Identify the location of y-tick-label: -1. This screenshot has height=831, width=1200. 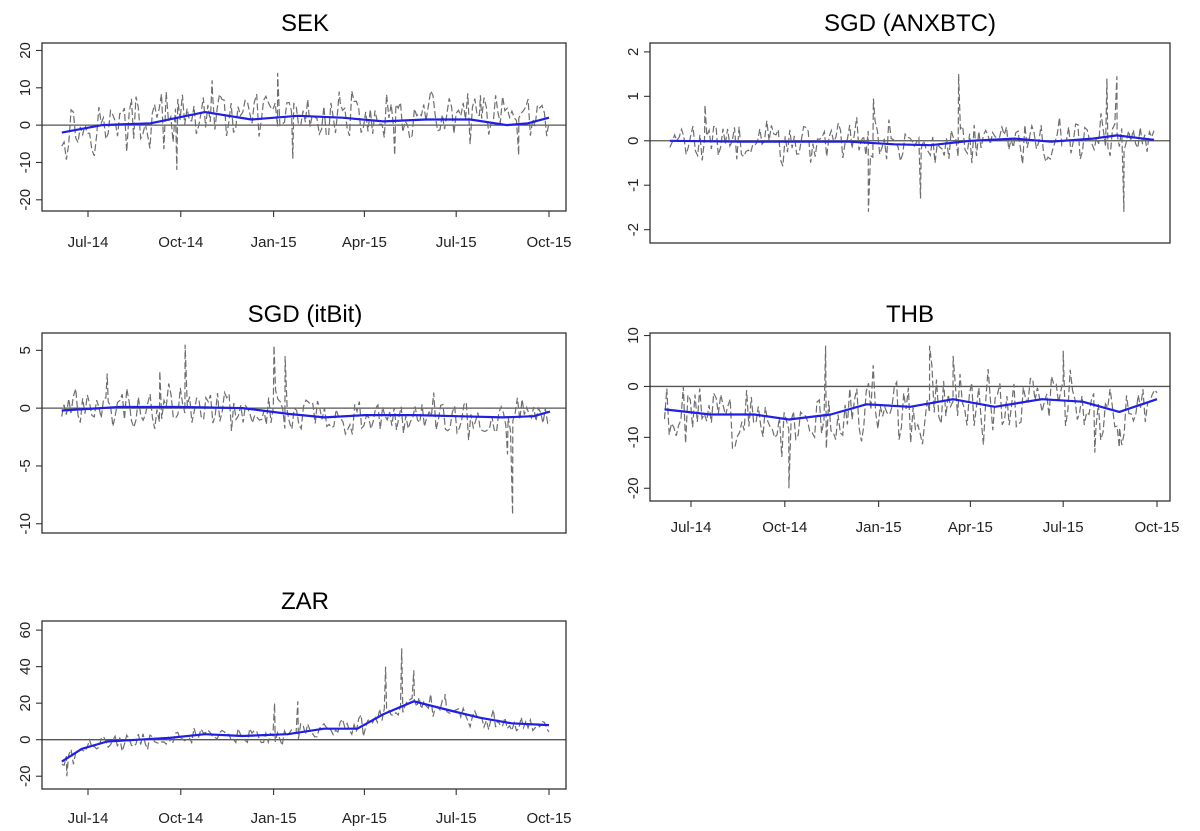
(633, 185).